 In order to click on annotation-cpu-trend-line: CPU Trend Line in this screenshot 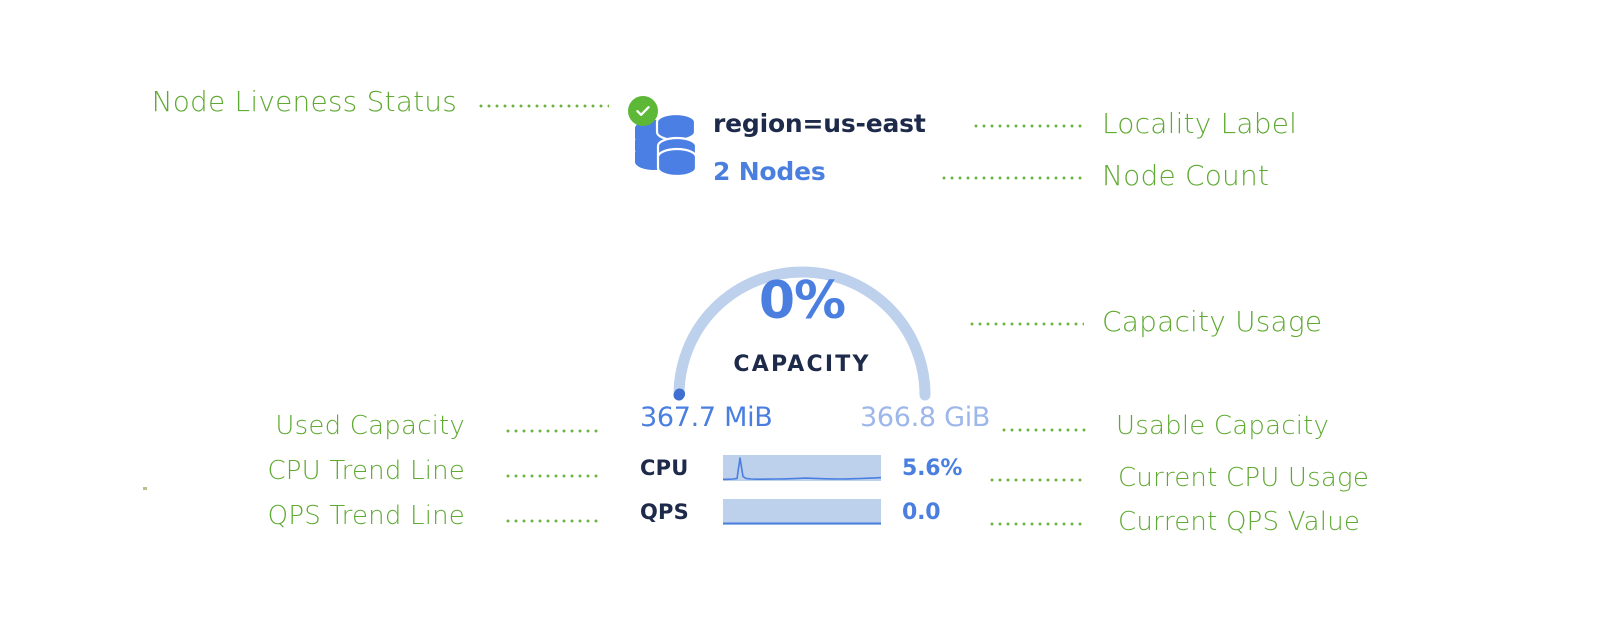, I will do `click(366, 471)`.